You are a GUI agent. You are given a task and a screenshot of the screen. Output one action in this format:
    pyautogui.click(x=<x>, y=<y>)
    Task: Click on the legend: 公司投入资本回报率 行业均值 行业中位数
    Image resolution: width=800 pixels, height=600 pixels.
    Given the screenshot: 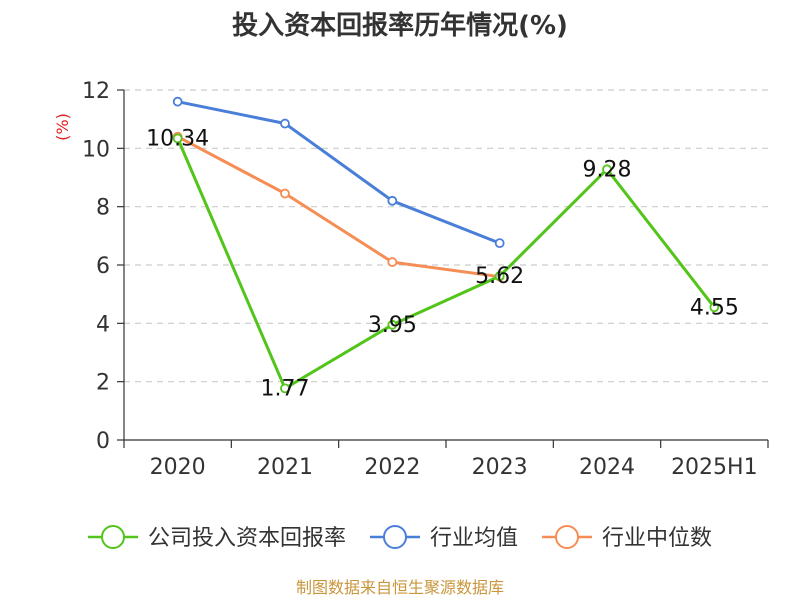 What is the action you would take?
    pyautogui.click(x=400, y=538)
    